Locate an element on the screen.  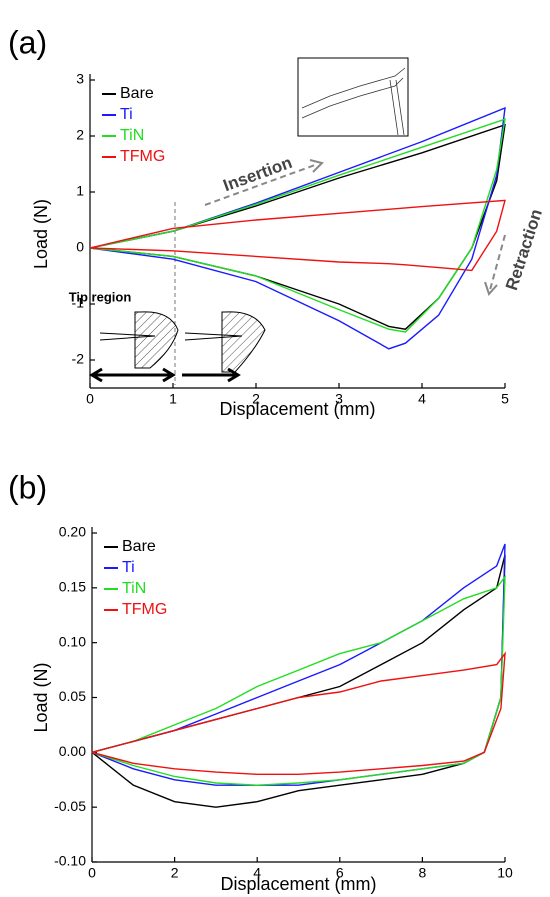
x-tick-label: 3 is located at coordinates (339, 399).